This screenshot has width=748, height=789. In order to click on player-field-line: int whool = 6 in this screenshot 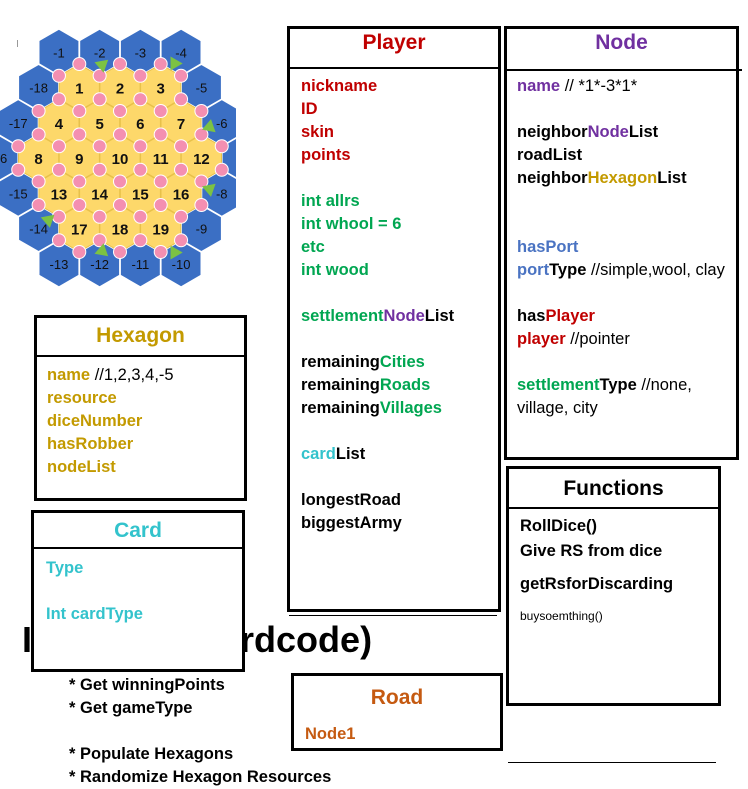, I will do `click(377, 224)`.